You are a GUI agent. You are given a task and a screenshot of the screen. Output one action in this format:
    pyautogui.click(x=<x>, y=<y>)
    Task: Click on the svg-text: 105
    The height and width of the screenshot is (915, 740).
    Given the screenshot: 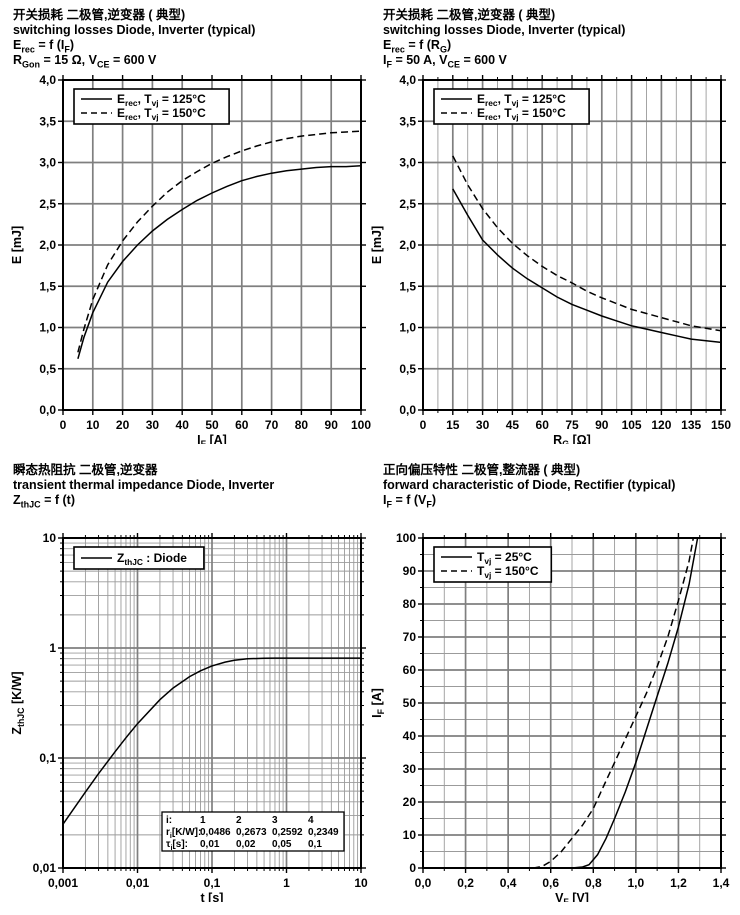 What is the action you would take?
    pyautogui.click(x=632, y=425)
    